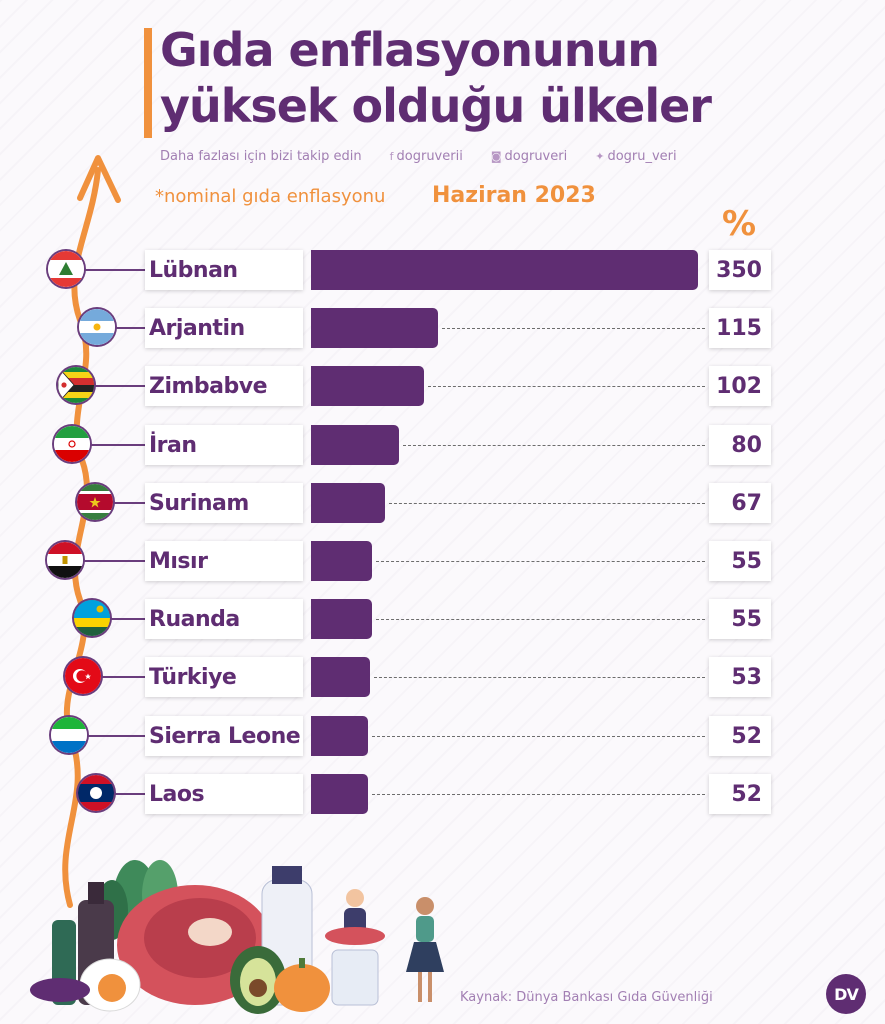 This screenshot has width=885, height=1024. What do you see at coordinates (60, 990) in the screenshot?
I see `eggplant-icon` at bounding box center [60, 990].